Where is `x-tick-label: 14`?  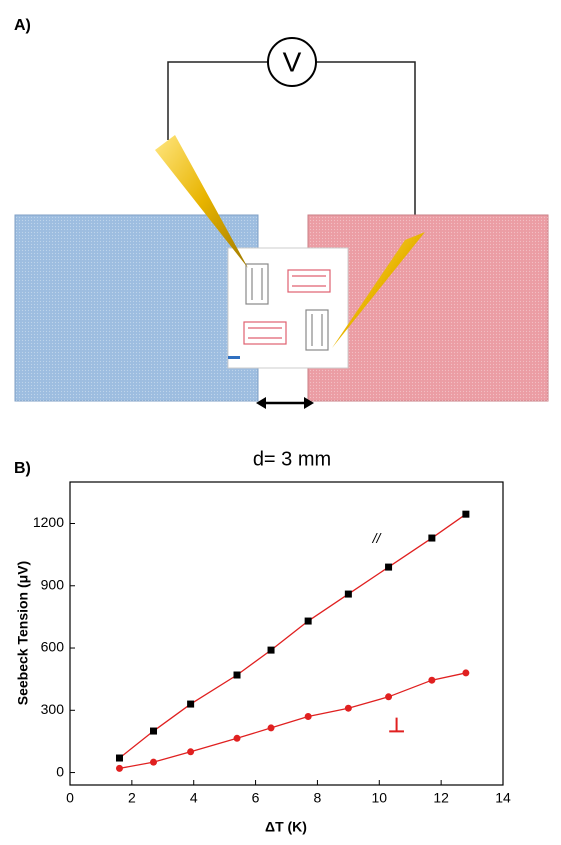
x-tick-label: 14 is located at coordinates (503, 798).